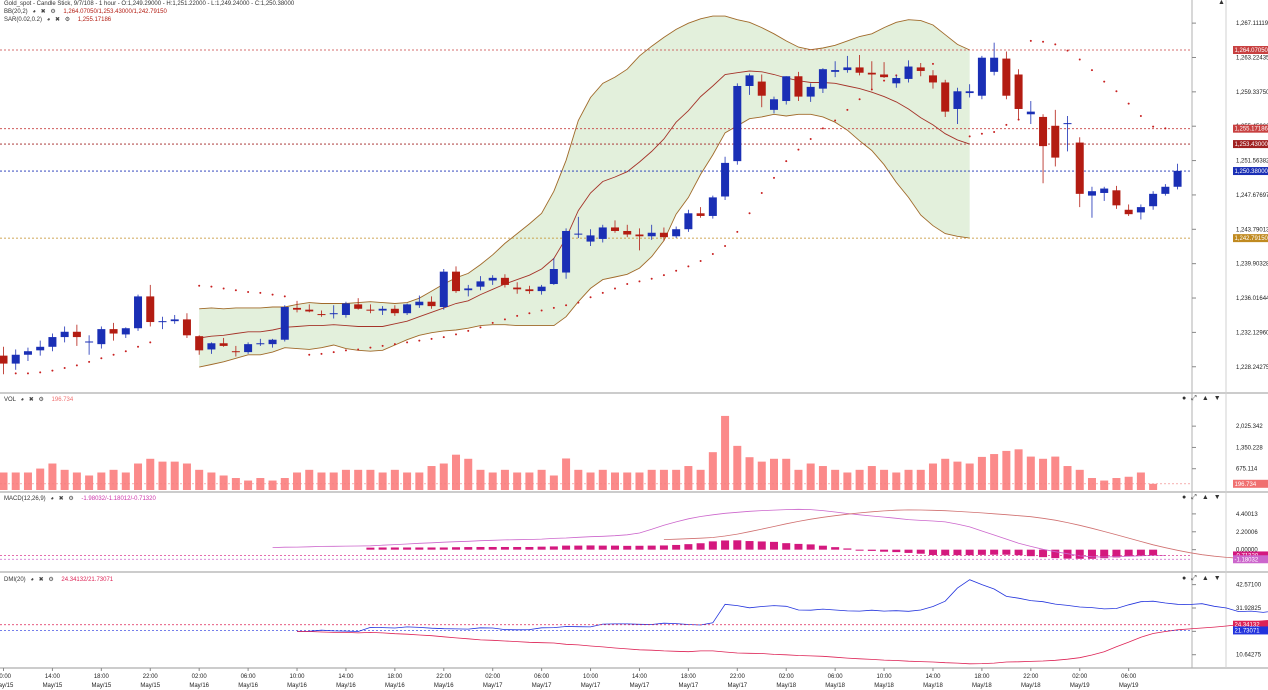 This screenshot has height=690, width=1268. What do you see at coordinates (1249, 448) in the screenshot?
I see `y-tick-label: 1,350.228` at bounding box center [1249, 448].